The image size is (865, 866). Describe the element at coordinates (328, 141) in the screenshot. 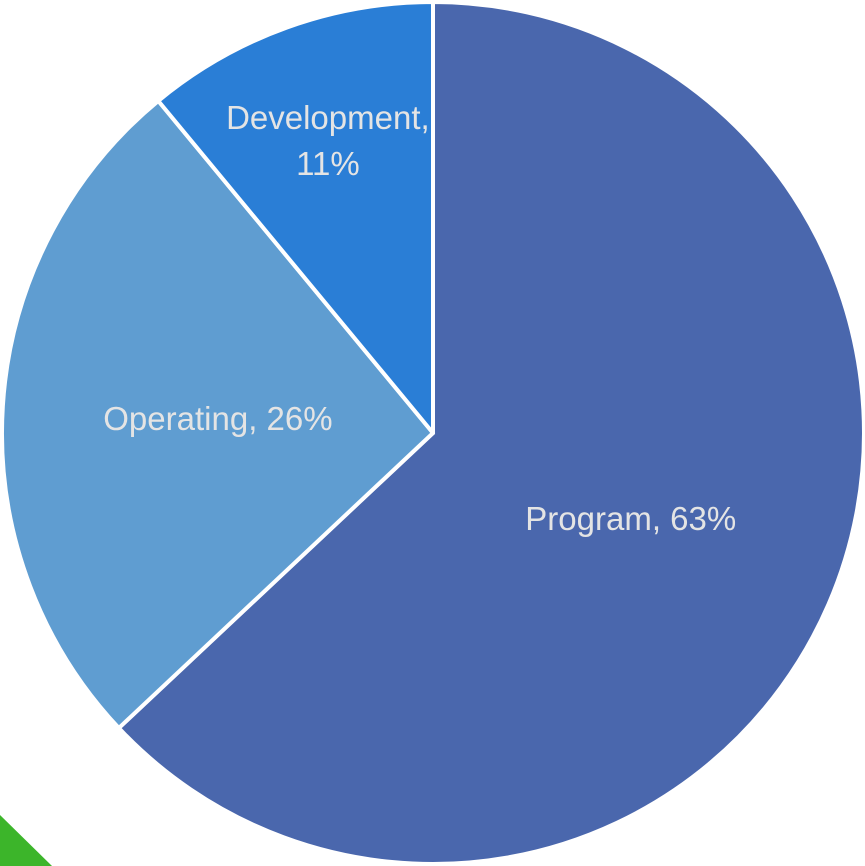

I see `data-label: Development, 11%` at that location.